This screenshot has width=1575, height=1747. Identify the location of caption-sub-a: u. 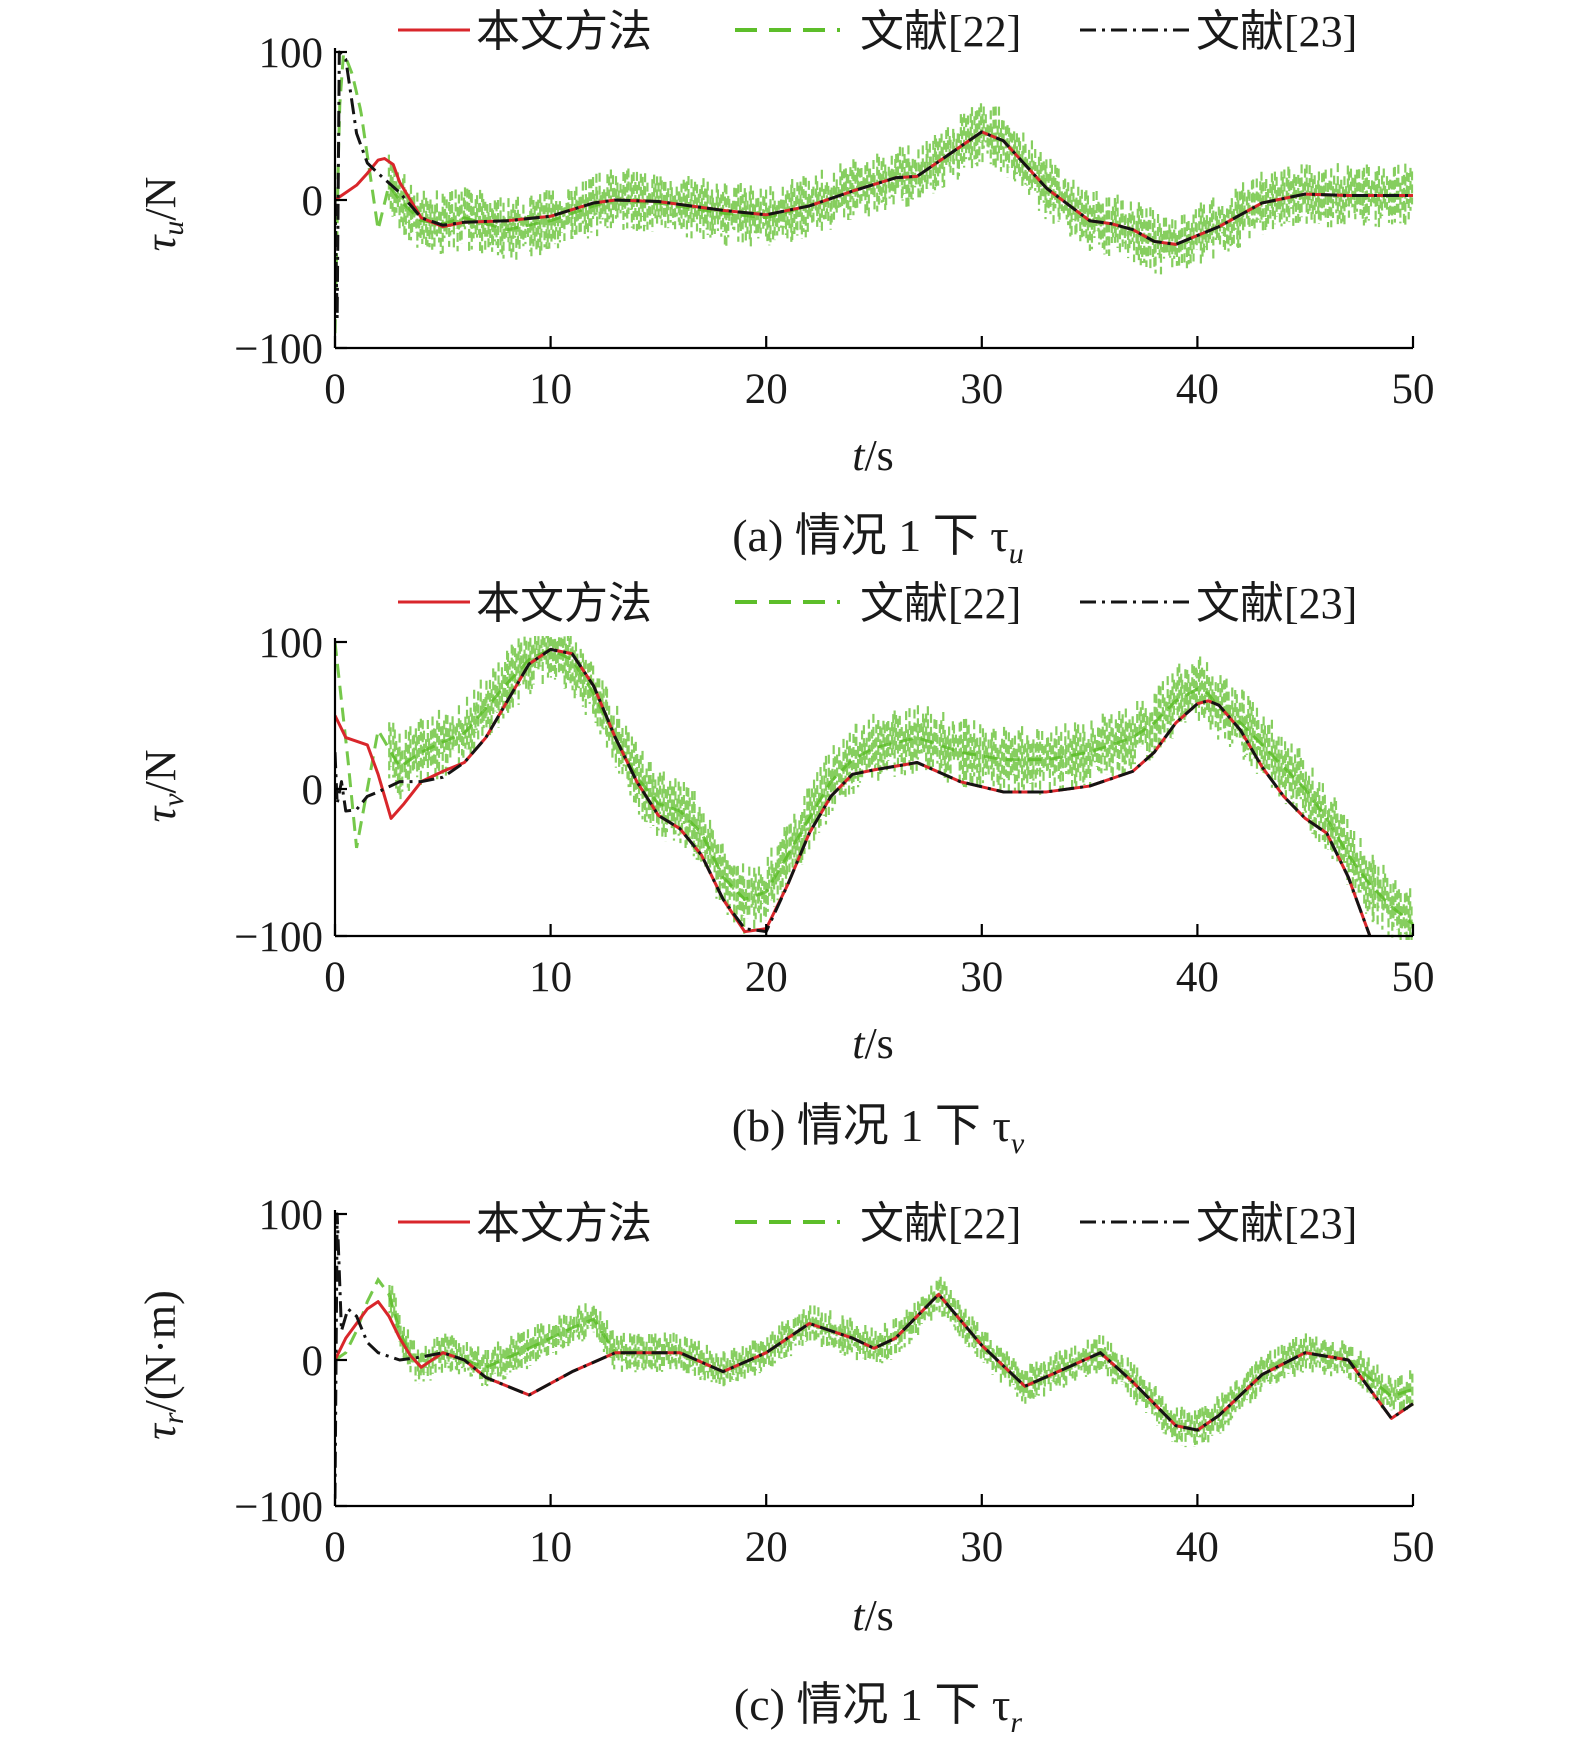
(1016, 553).